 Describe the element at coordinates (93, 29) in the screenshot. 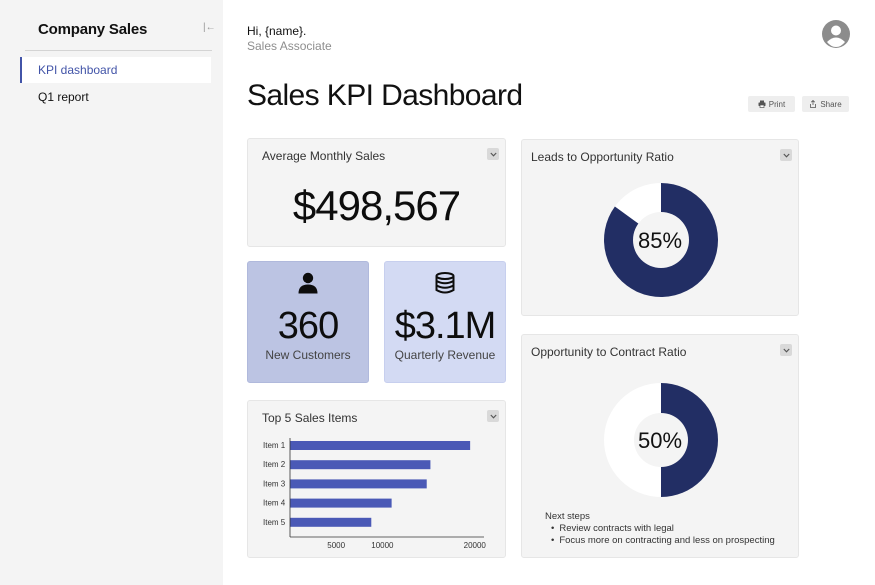

I see `sidebar-title: Company Sales` at that location.